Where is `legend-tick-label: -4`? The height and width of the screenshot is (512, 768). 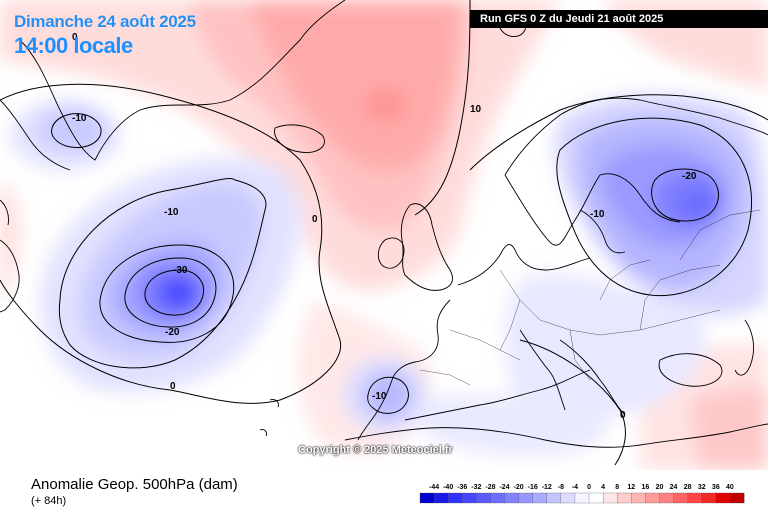
legend-tick-label: -4 is located at coordinates (575, 487).